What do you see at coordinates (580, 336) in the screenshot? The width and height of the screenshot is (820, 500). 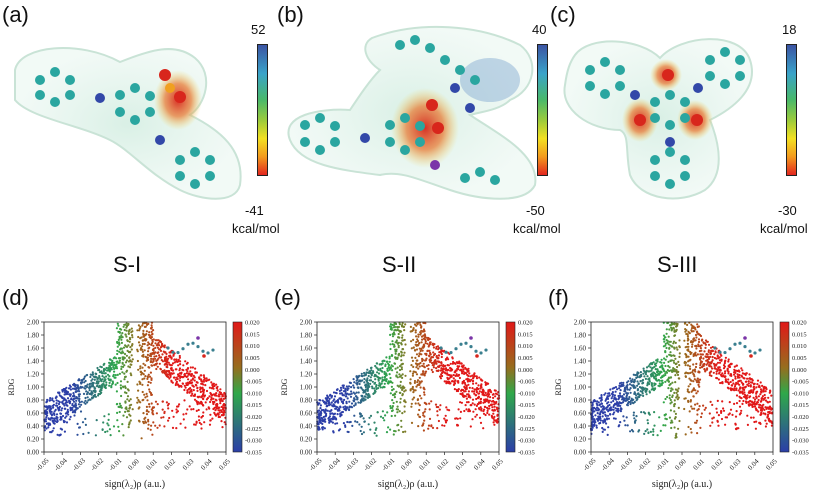 I see `y-tick-label: 1.80` at bounding box center [580, 336].